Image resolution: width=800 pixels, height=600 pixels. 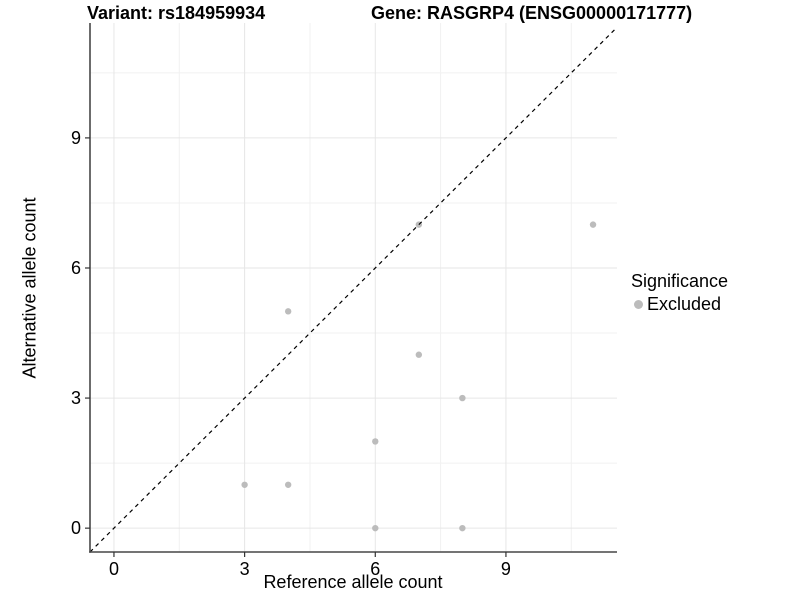 What do you see at coordinates (245, 569) in the screenshot?
I see `x-tick-label: 3` at bounding box center [245, 569].